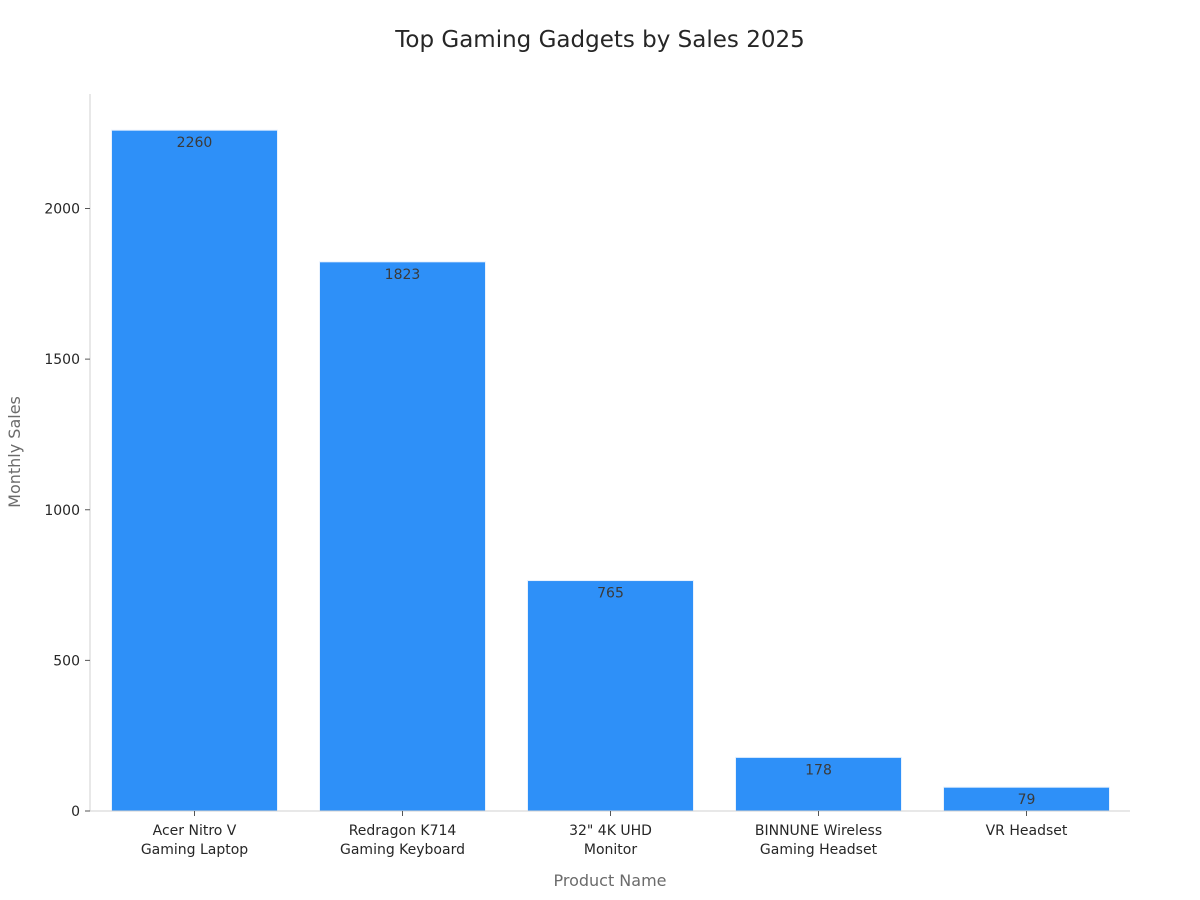  I want to click on x-tick-label-line: 32" 4K UHD, so click(610, 831).